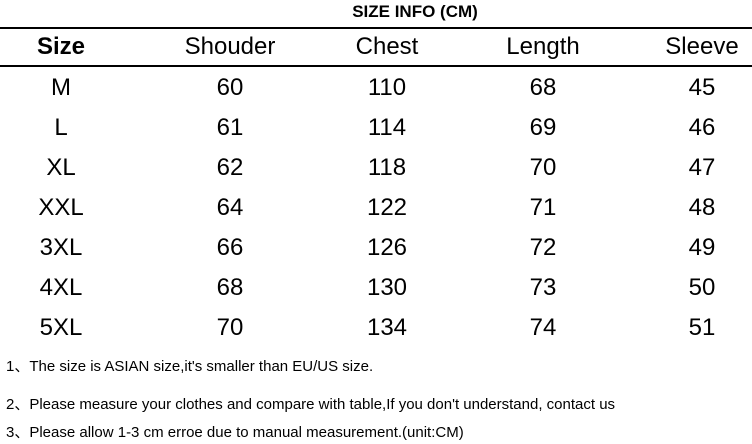 Image resolution: width=752 pixels, height=444 pixels. Describe the element at coordinates (61, 46) in the screenshot. I see `header-size: Size` at that location.